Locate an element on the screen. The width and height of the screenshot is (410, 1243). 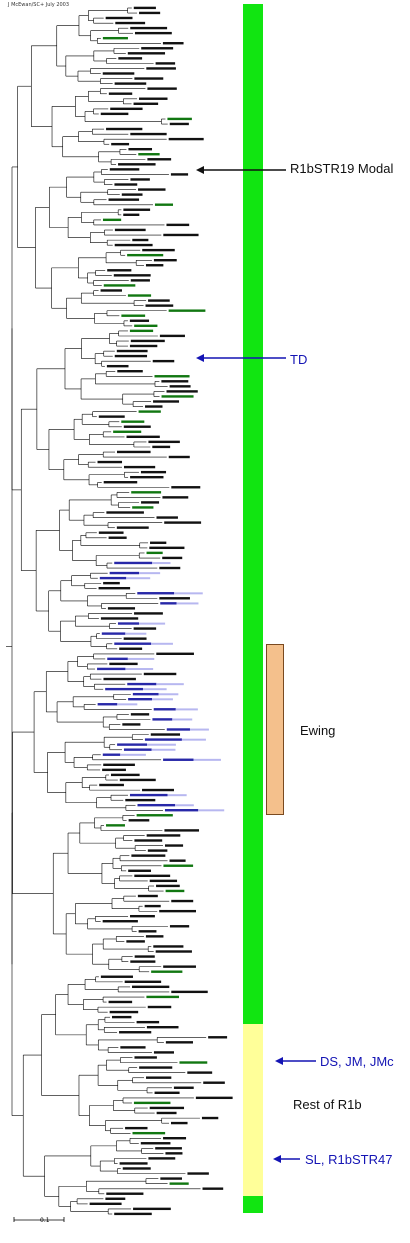
label-td: TD is located at coordinates (299, 359).